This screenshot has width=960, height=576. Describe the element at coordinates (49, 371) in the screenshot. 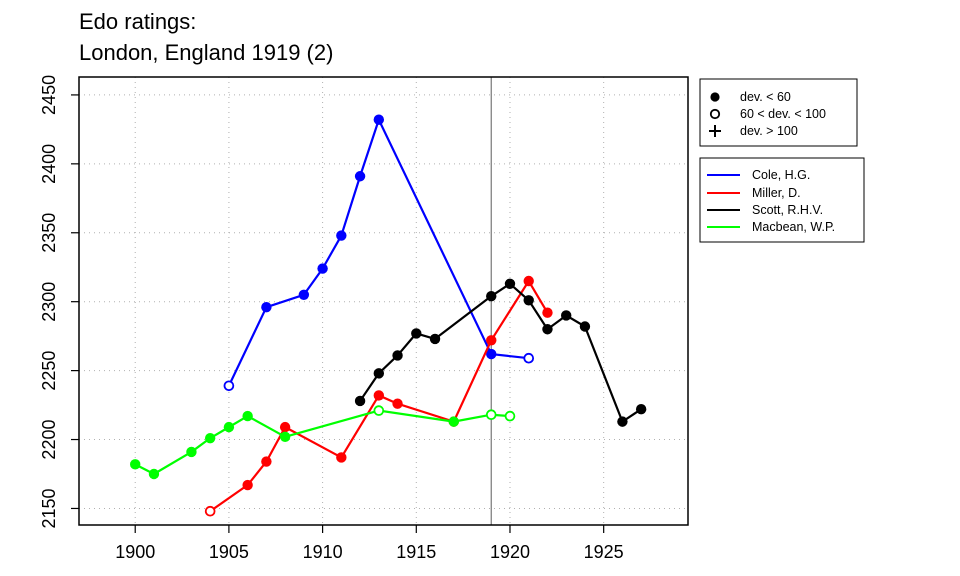

I see `y-tick-label-2250: 2250` at that location.